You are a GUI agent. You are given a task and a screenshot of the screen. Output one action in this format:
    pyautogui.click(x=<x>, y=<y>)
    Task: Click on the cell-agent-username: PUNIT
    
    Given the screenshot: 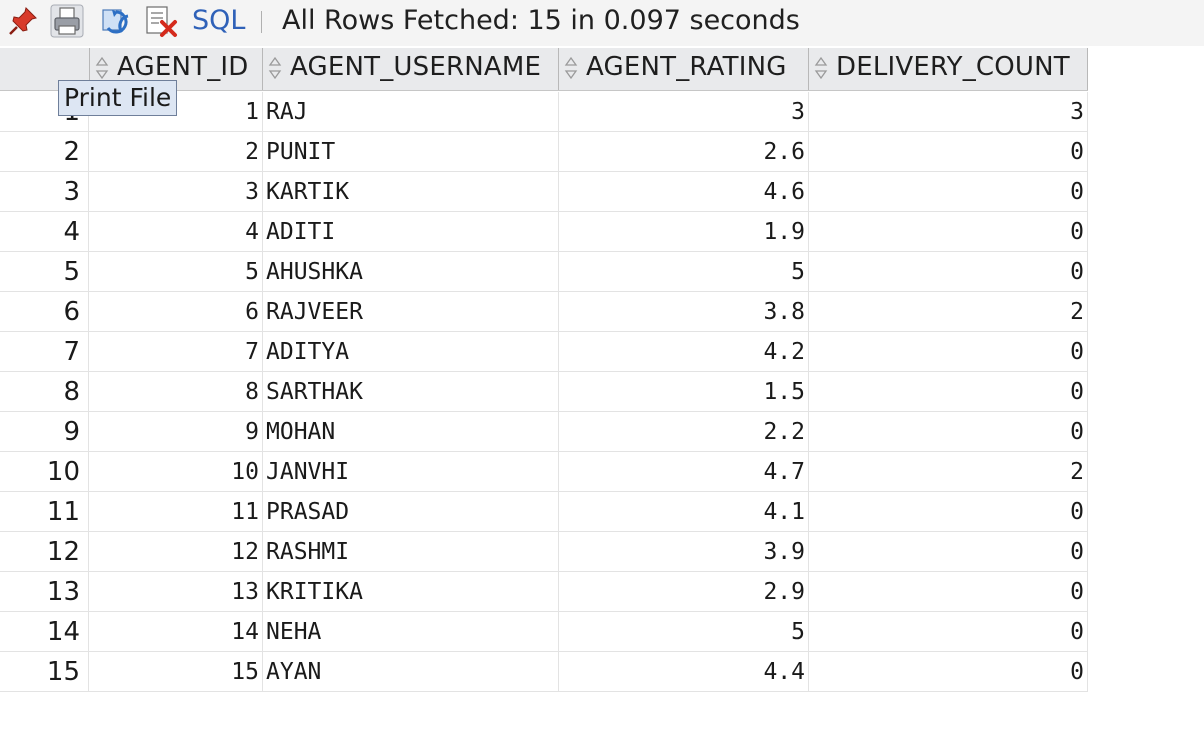 What is the action you would take?
    pyautogui.click(x=411, y=152)
    